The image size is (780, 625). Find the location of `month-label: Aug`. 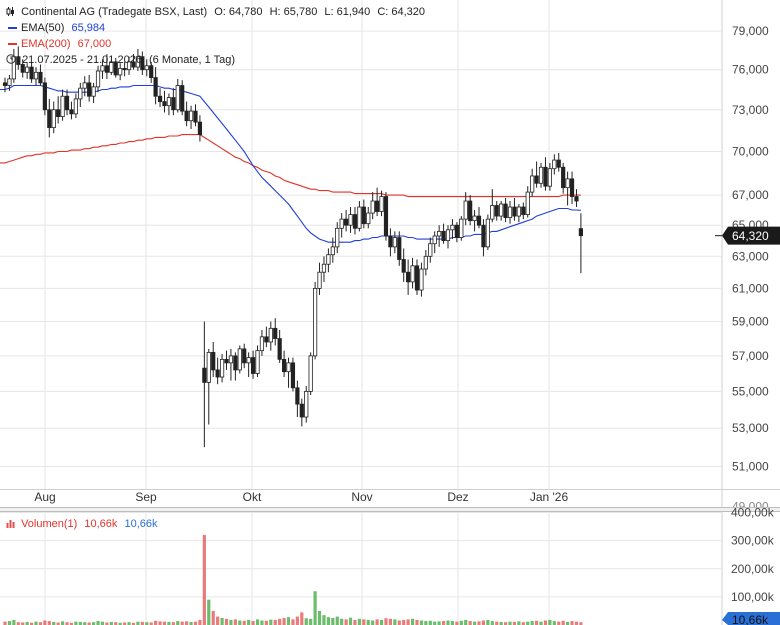

month-label: Aug is located at coordinates (44, 497).